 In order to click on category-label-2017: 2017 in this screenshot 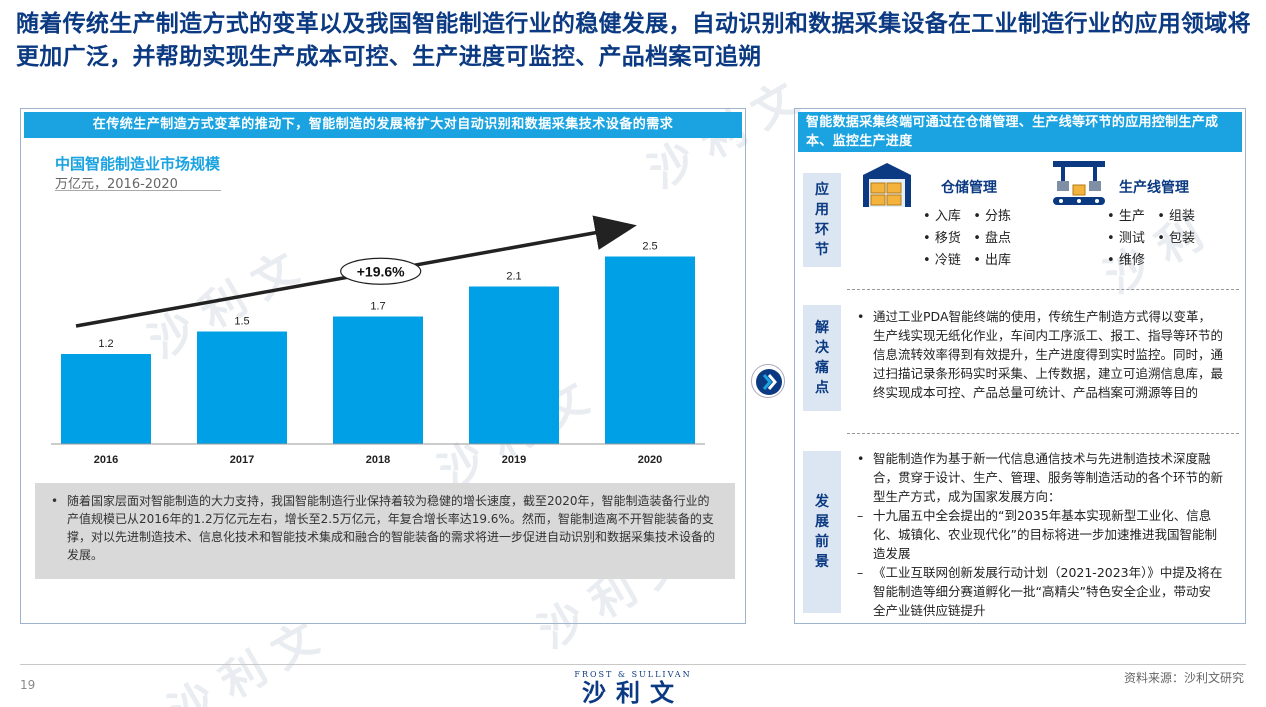, I will do `click(242, 460)`.